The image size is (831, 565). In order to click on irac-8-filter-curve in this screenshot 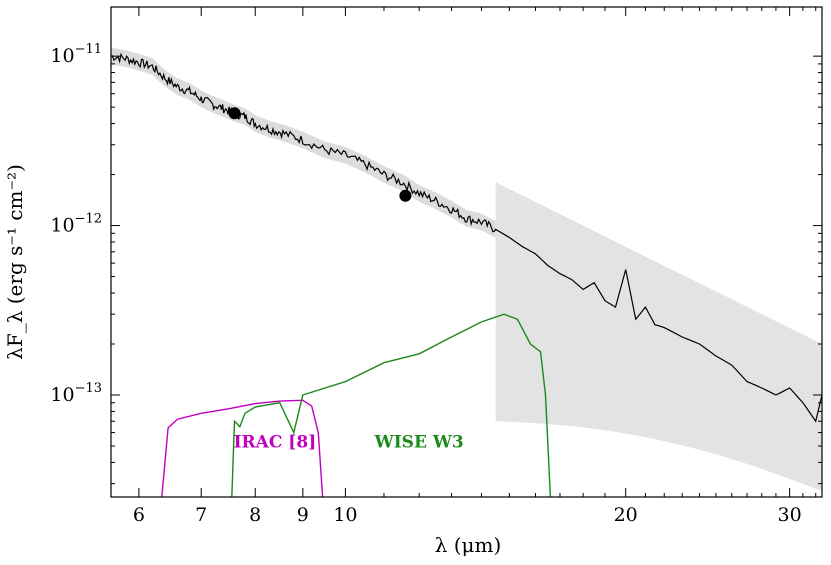, I will do `click(242, 448)`.